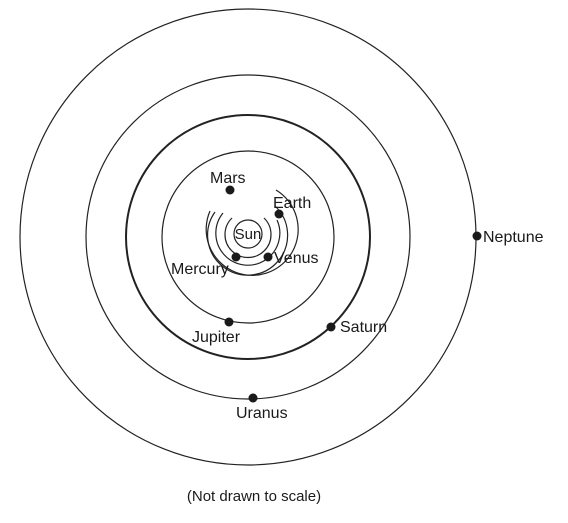  I want to click on venus-orbit, so click(248, 239).